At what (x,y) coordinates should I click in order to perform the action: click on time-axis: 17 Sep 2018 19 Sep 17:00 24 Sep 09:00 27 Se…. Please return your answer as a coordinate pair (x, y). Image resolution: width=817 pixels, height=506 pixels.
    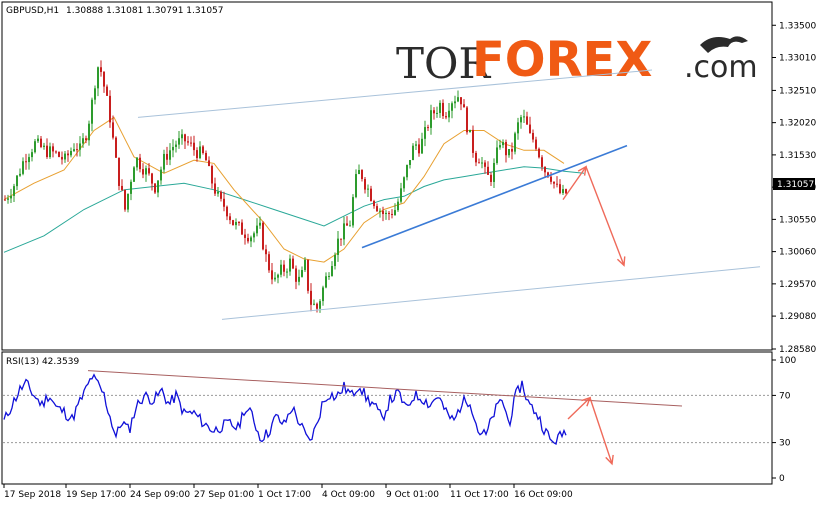
    Looking at the image, I should click on (288, 492).